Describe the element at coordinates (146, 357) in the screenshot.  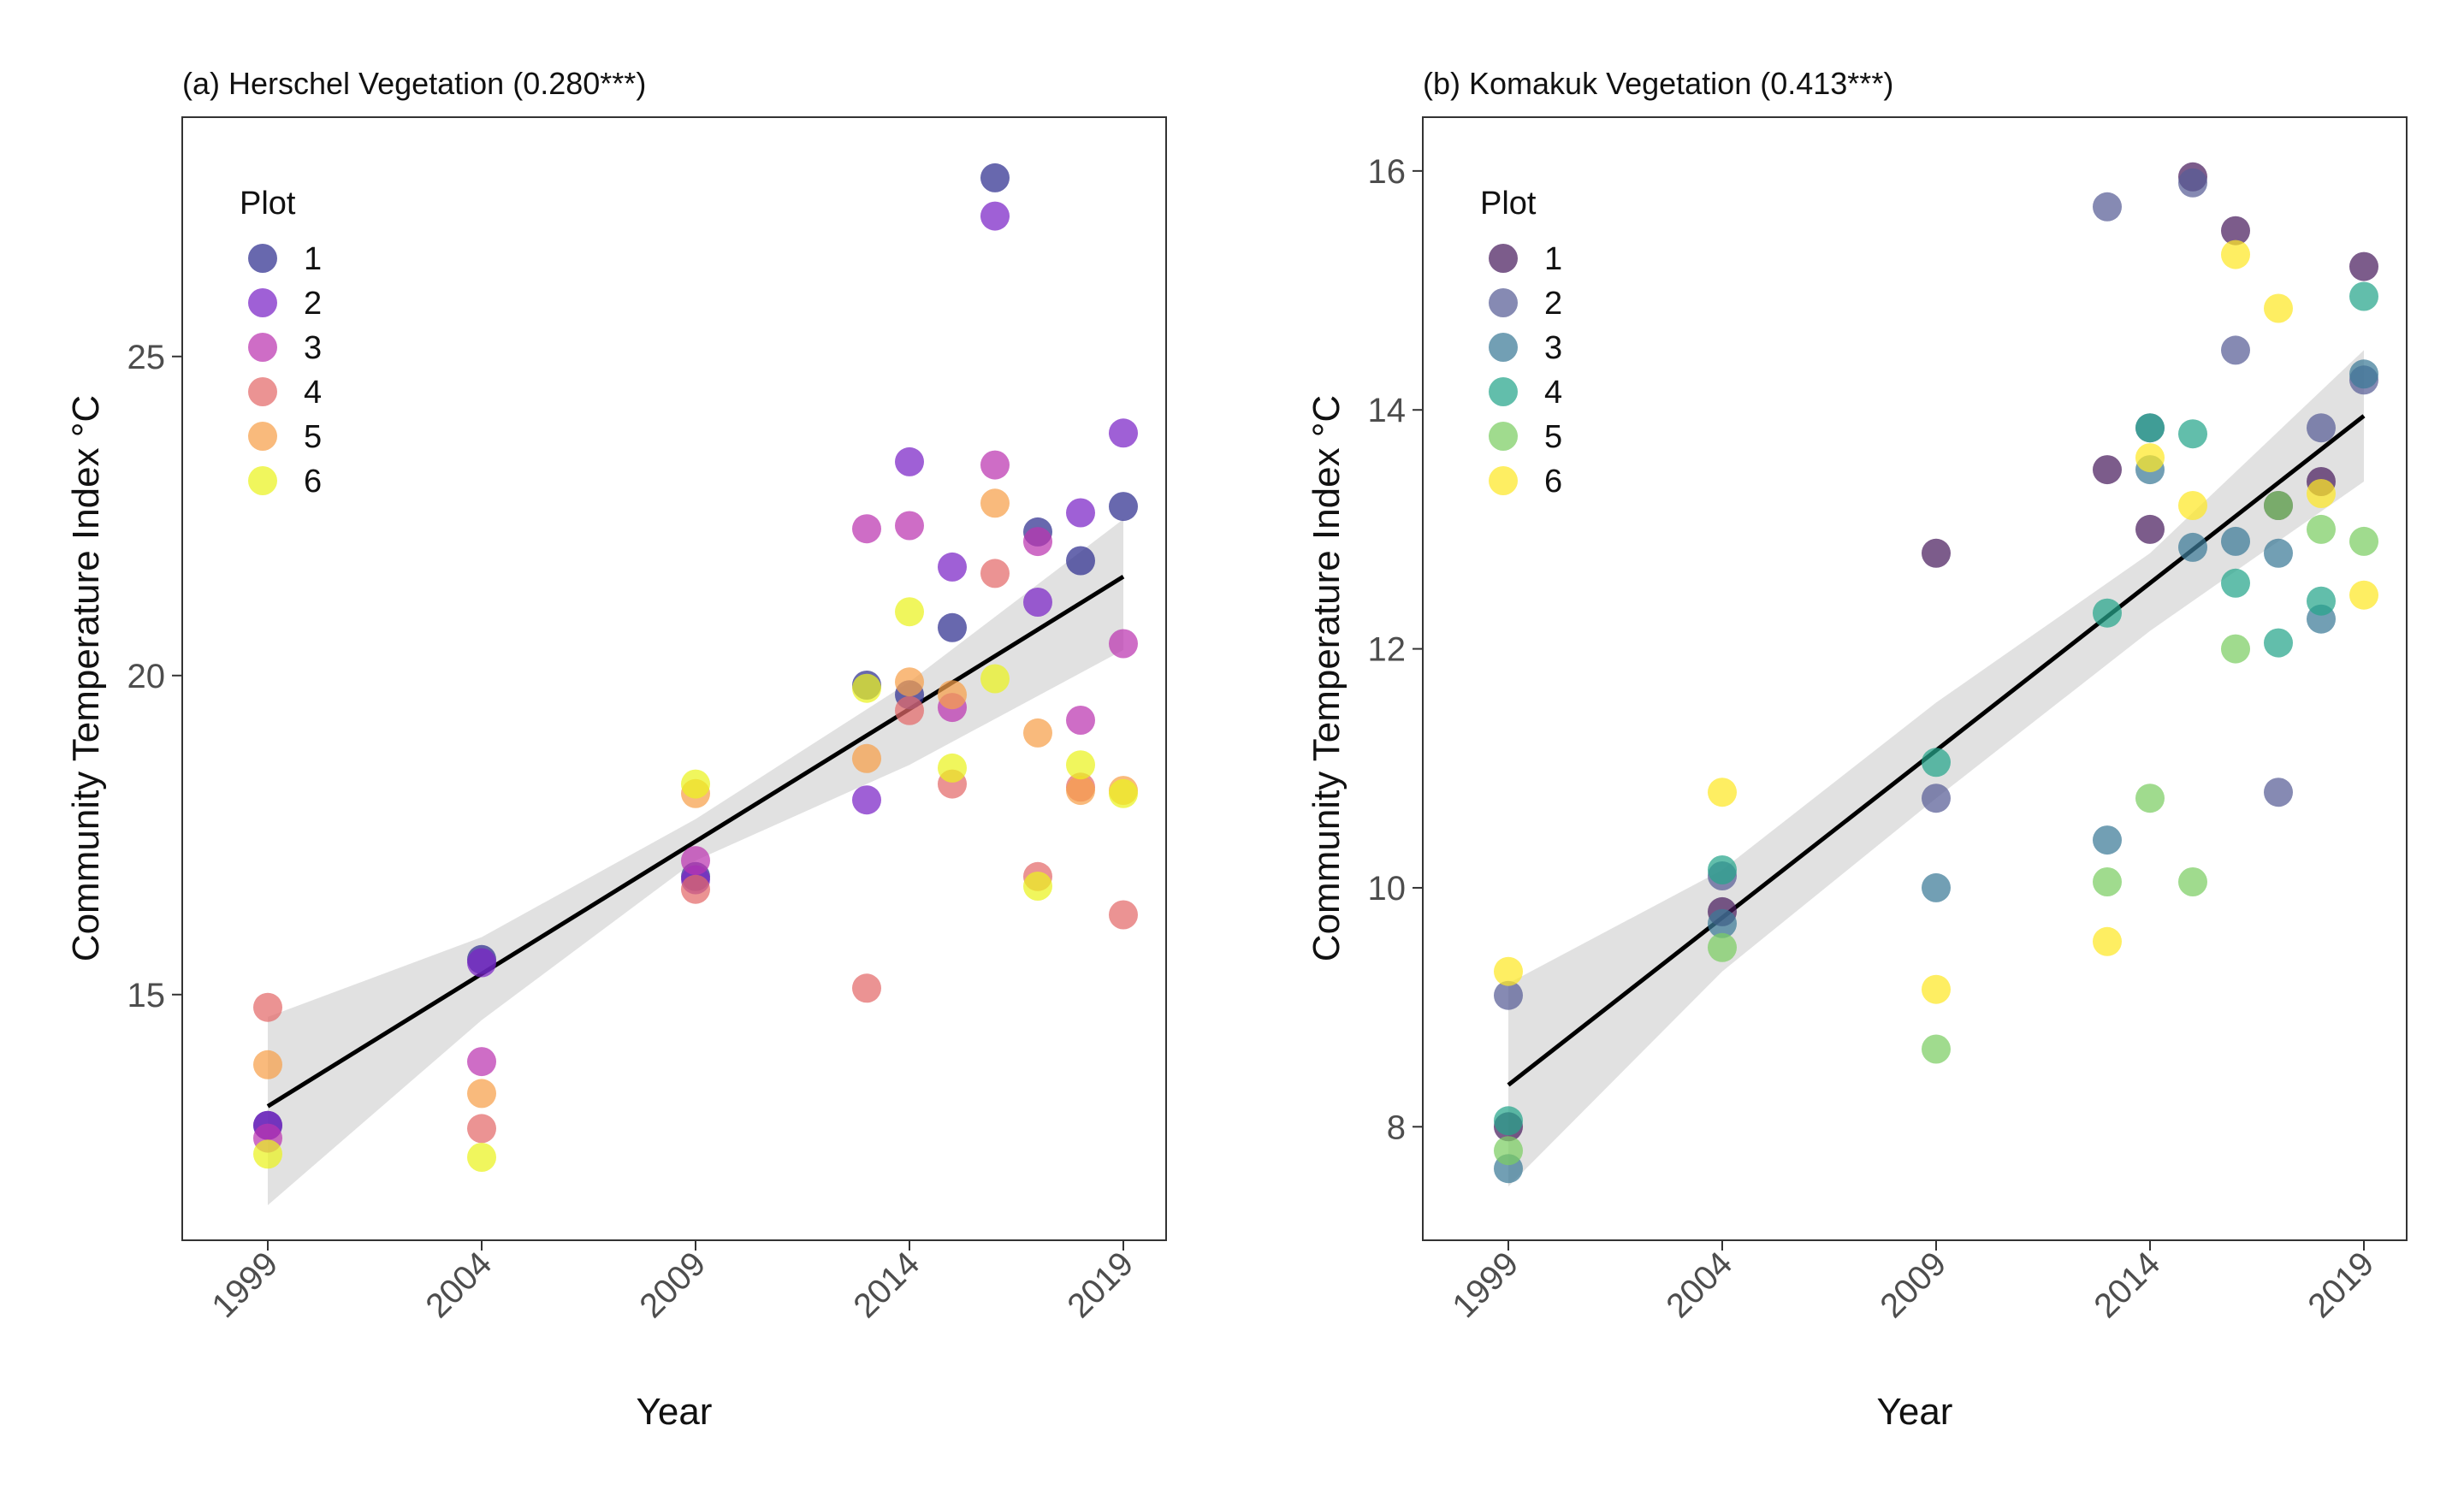
I see `y-tick-label: 25` at that location.